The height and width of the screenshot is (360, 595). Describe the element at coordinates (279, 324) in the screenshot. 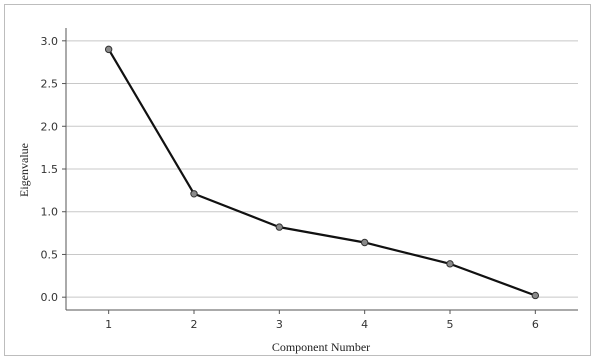

I see `x-tick-label: 3` at that location.